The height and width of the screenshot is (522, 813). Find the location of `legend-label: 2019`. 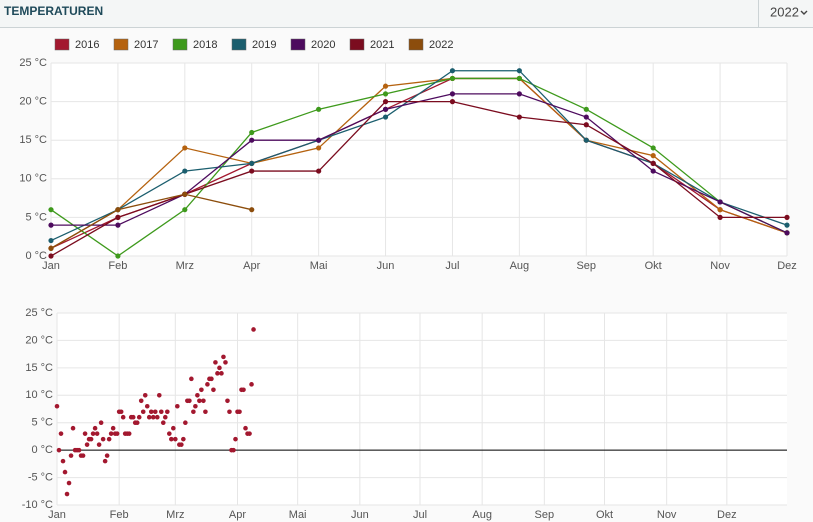

legend-label: 2019 is located at coordinates (264, 45).